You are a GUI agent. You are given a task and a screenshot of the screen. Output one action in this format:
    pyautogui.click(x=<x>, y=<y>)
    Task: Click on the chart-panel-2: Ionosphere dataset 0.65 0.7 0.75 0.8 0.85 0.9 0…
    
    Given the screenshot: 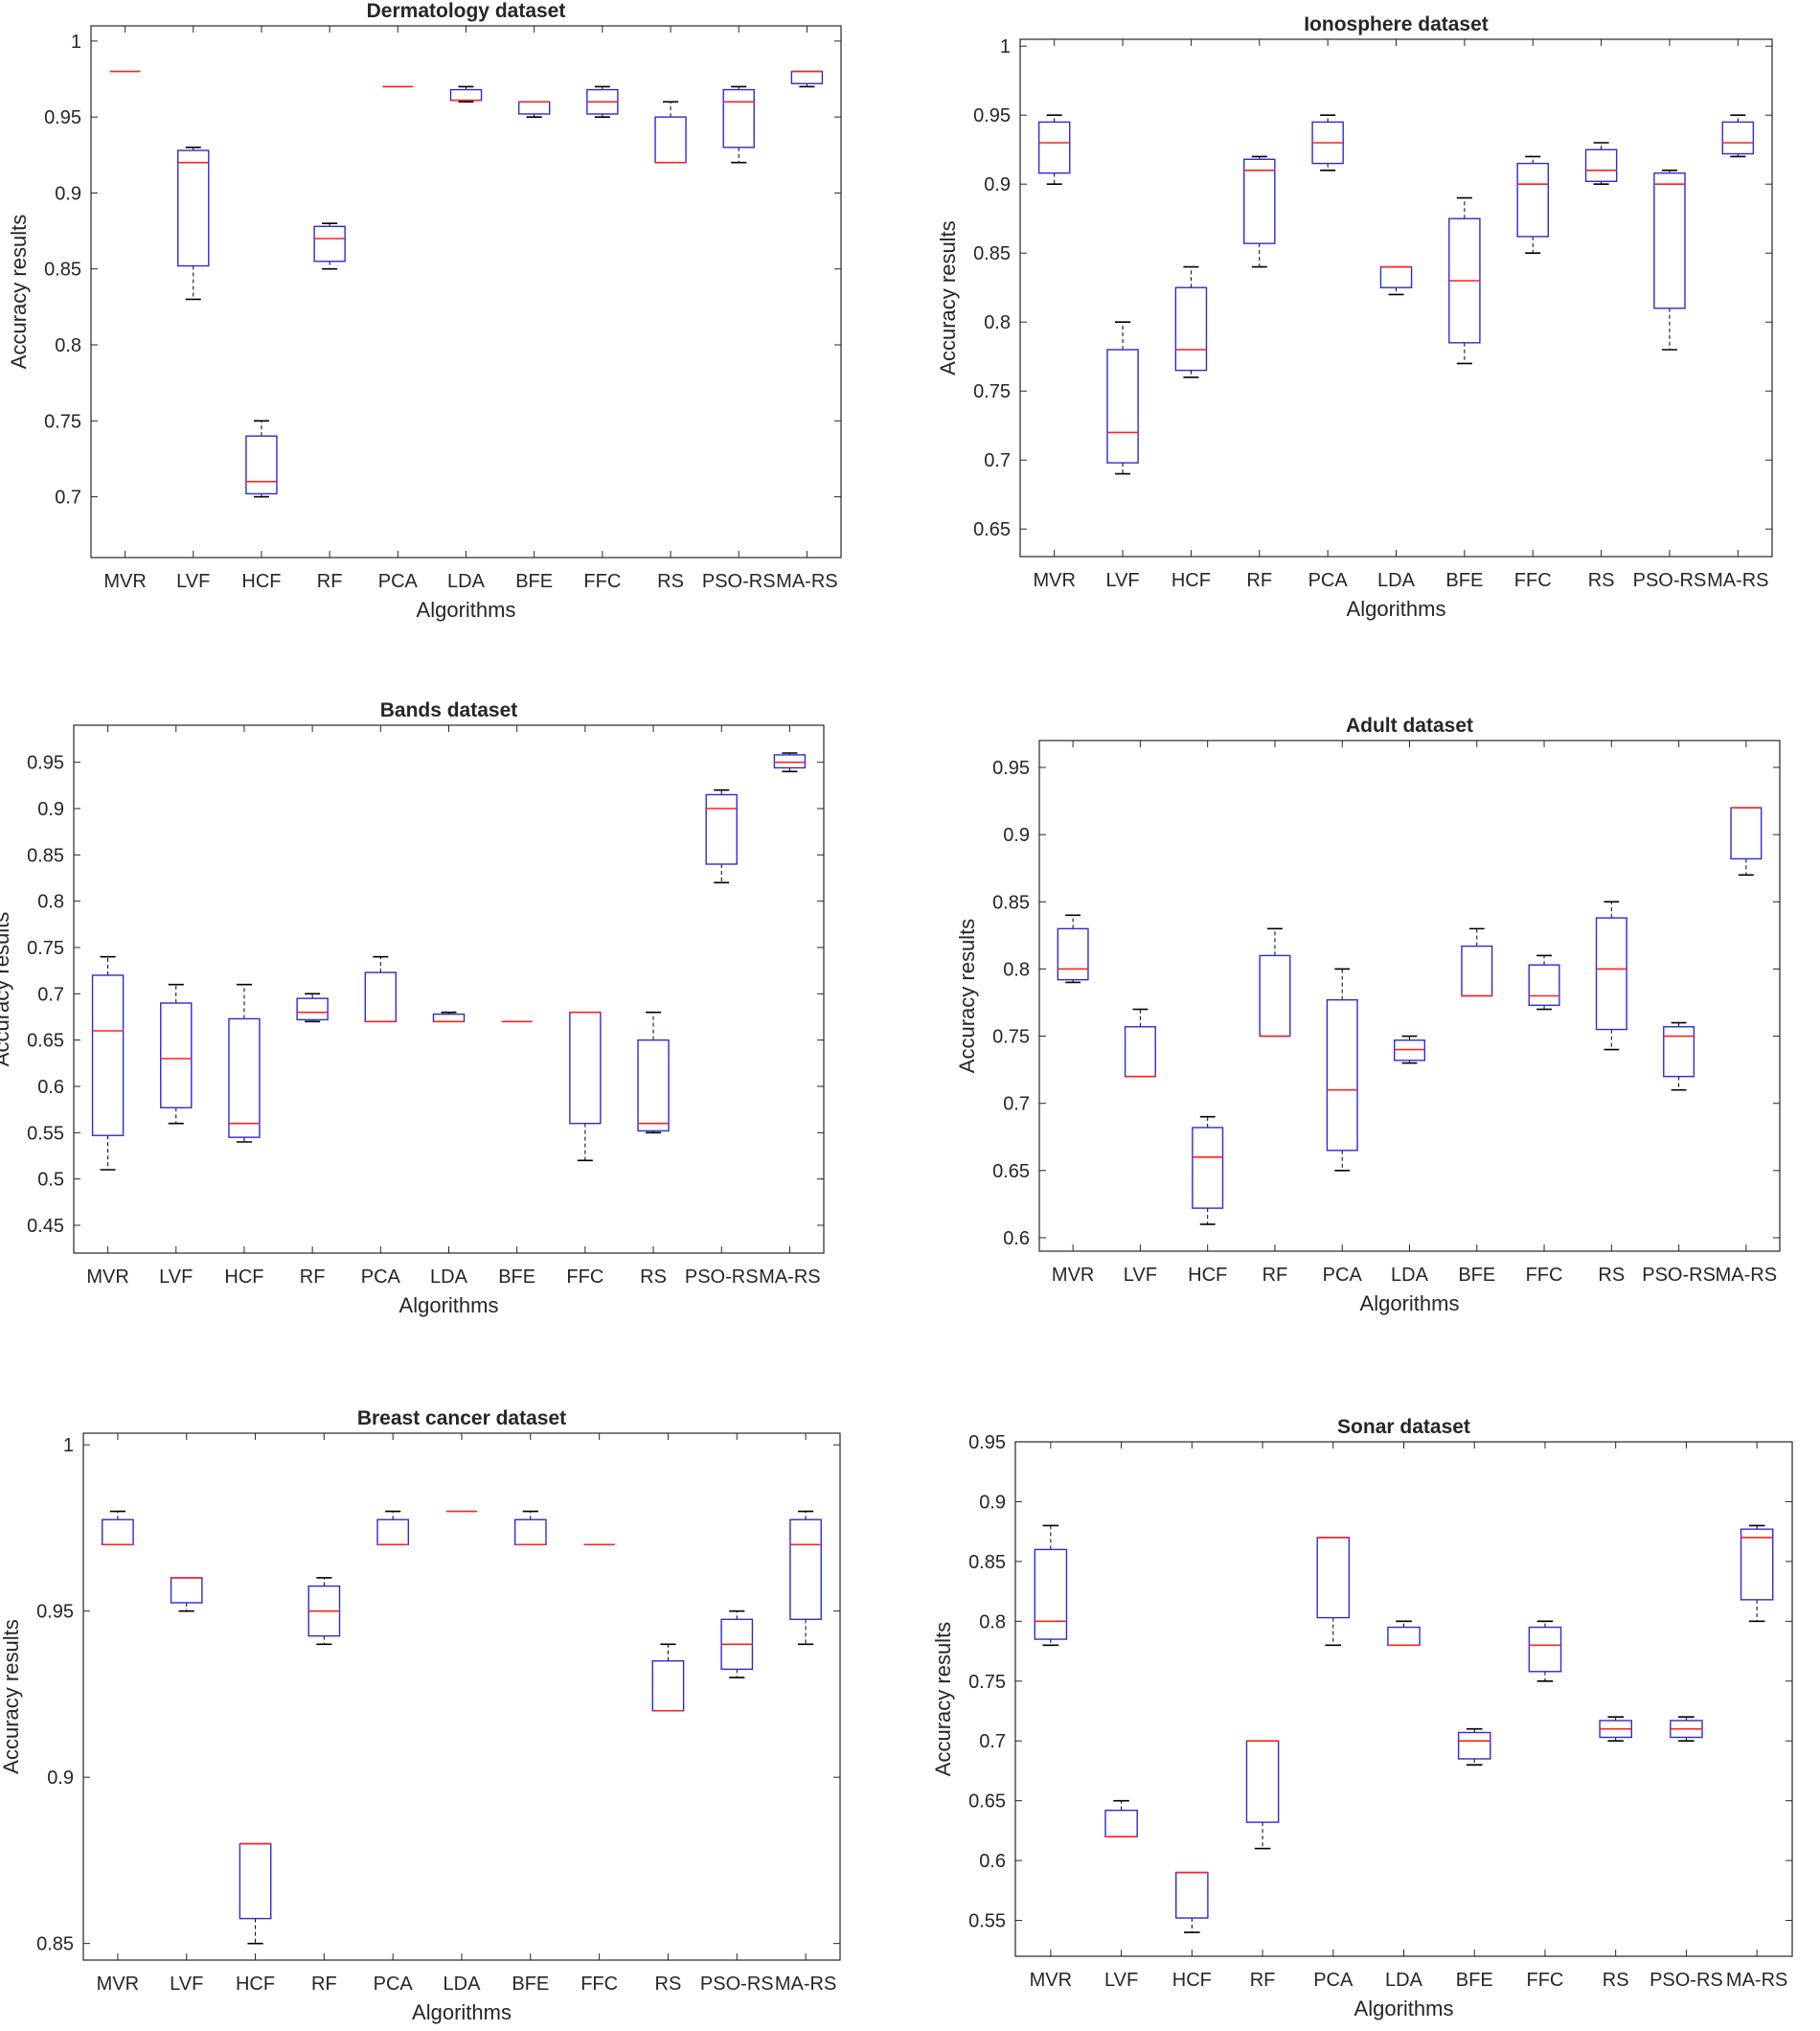 What is the action you would take?
    pyautogui.click(x=1354, y=317)
    